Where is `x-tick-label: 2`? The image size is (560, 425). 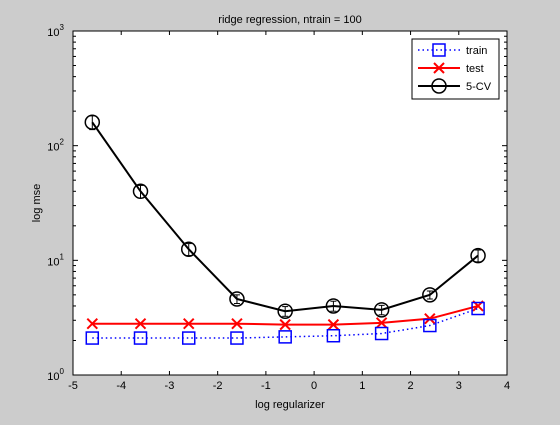 x-tick-label: 2 is located at coordinates (410, 386).